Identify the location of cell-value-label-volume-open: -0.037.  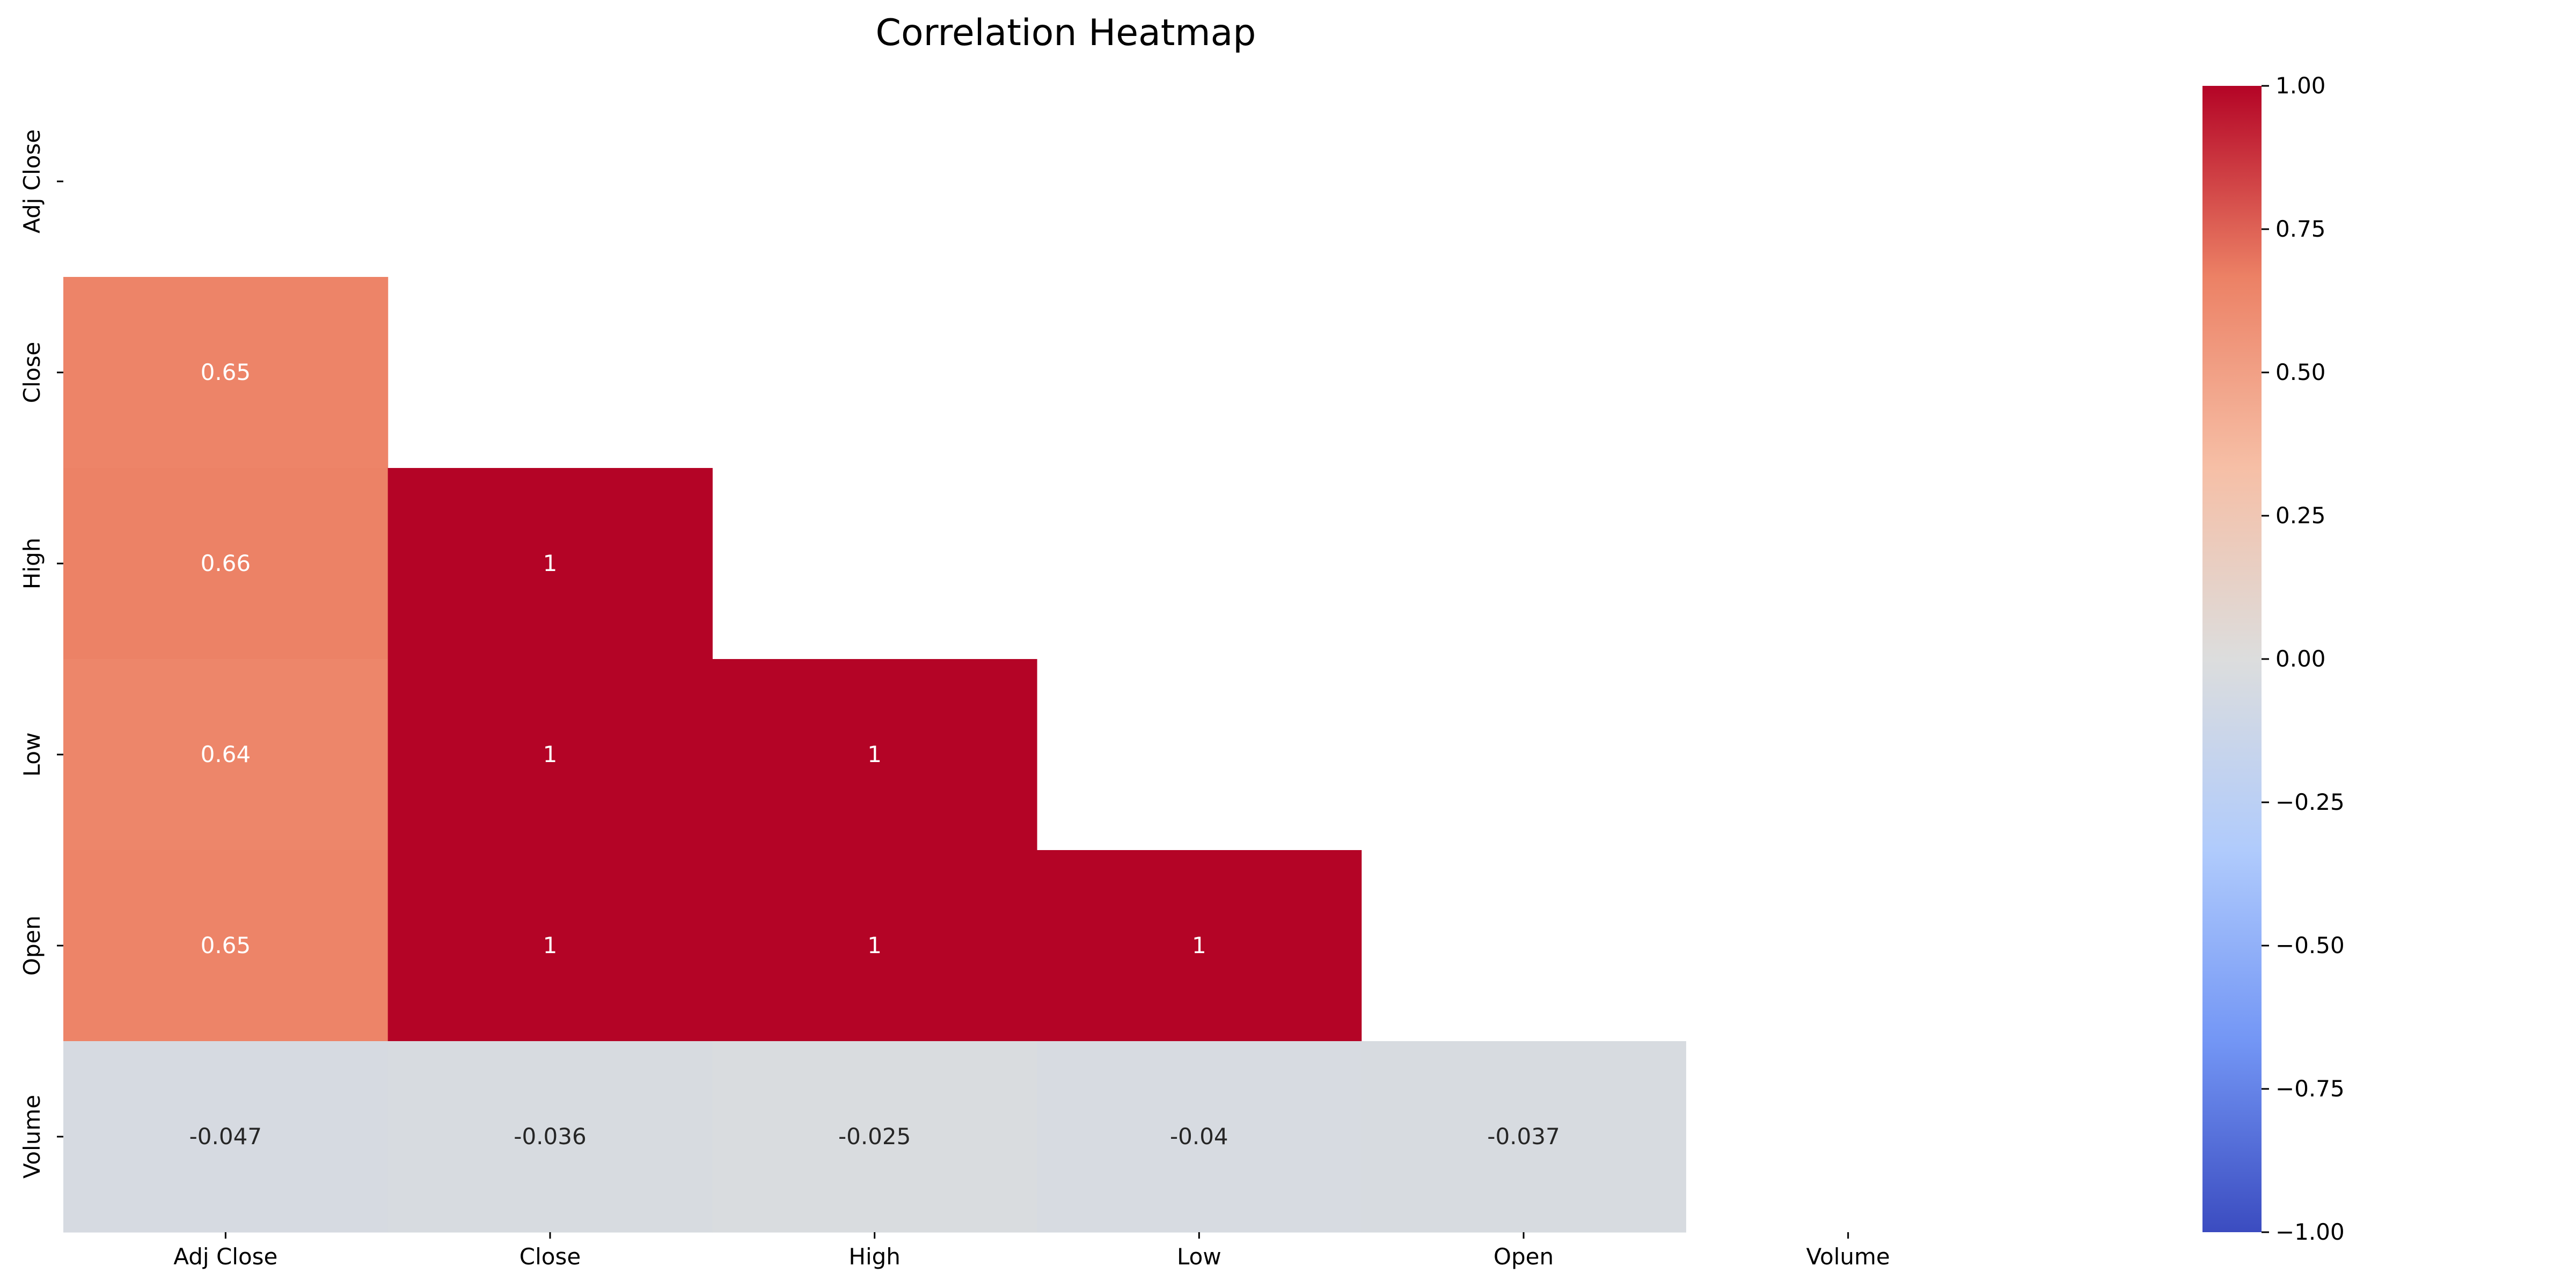
(1523, 1136).